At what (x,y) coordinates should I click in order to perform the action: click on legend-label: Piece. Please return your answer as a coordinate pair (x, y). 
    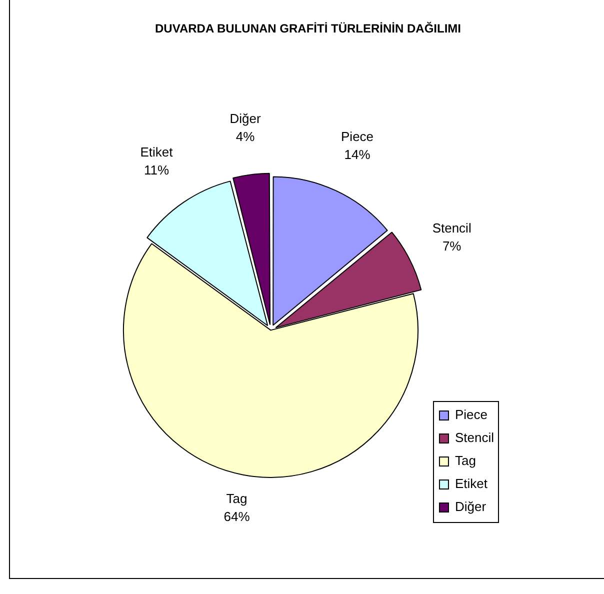
    Looking at the image, I should click on (471, 414).